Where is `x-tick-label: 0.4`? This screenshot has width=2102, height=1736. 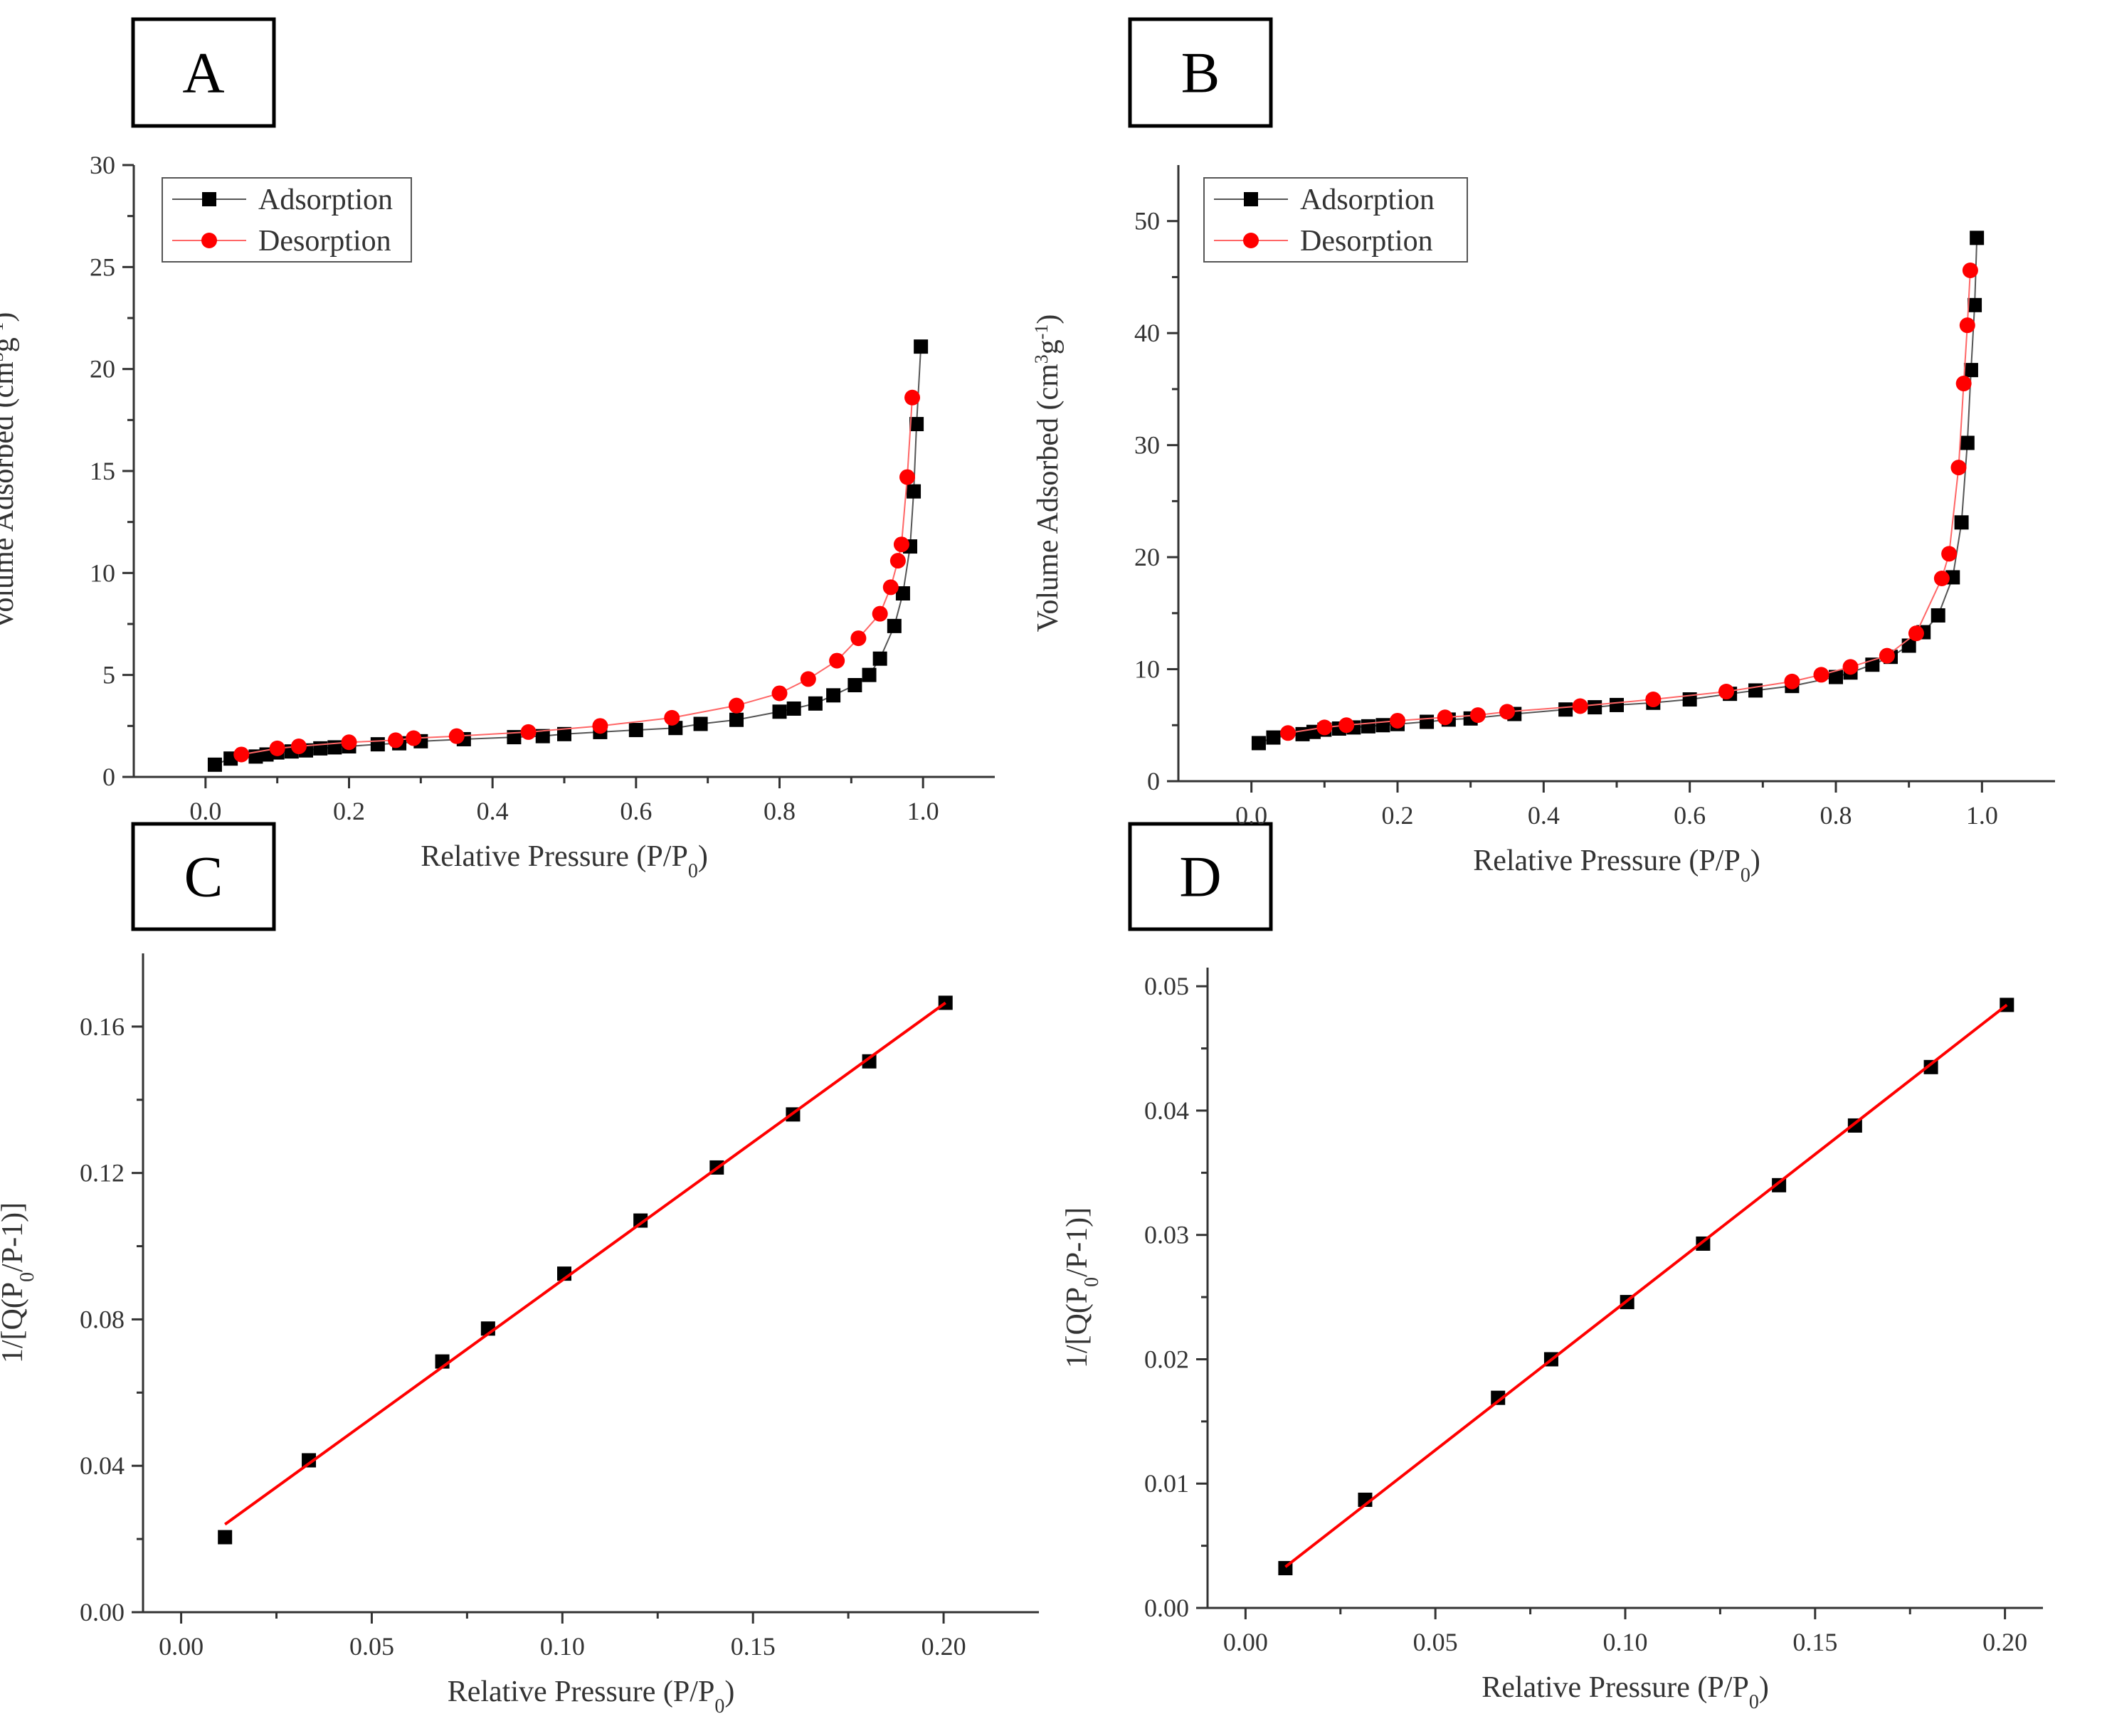
x-tick-label: 0.4 is located at coordinates (493, 811).